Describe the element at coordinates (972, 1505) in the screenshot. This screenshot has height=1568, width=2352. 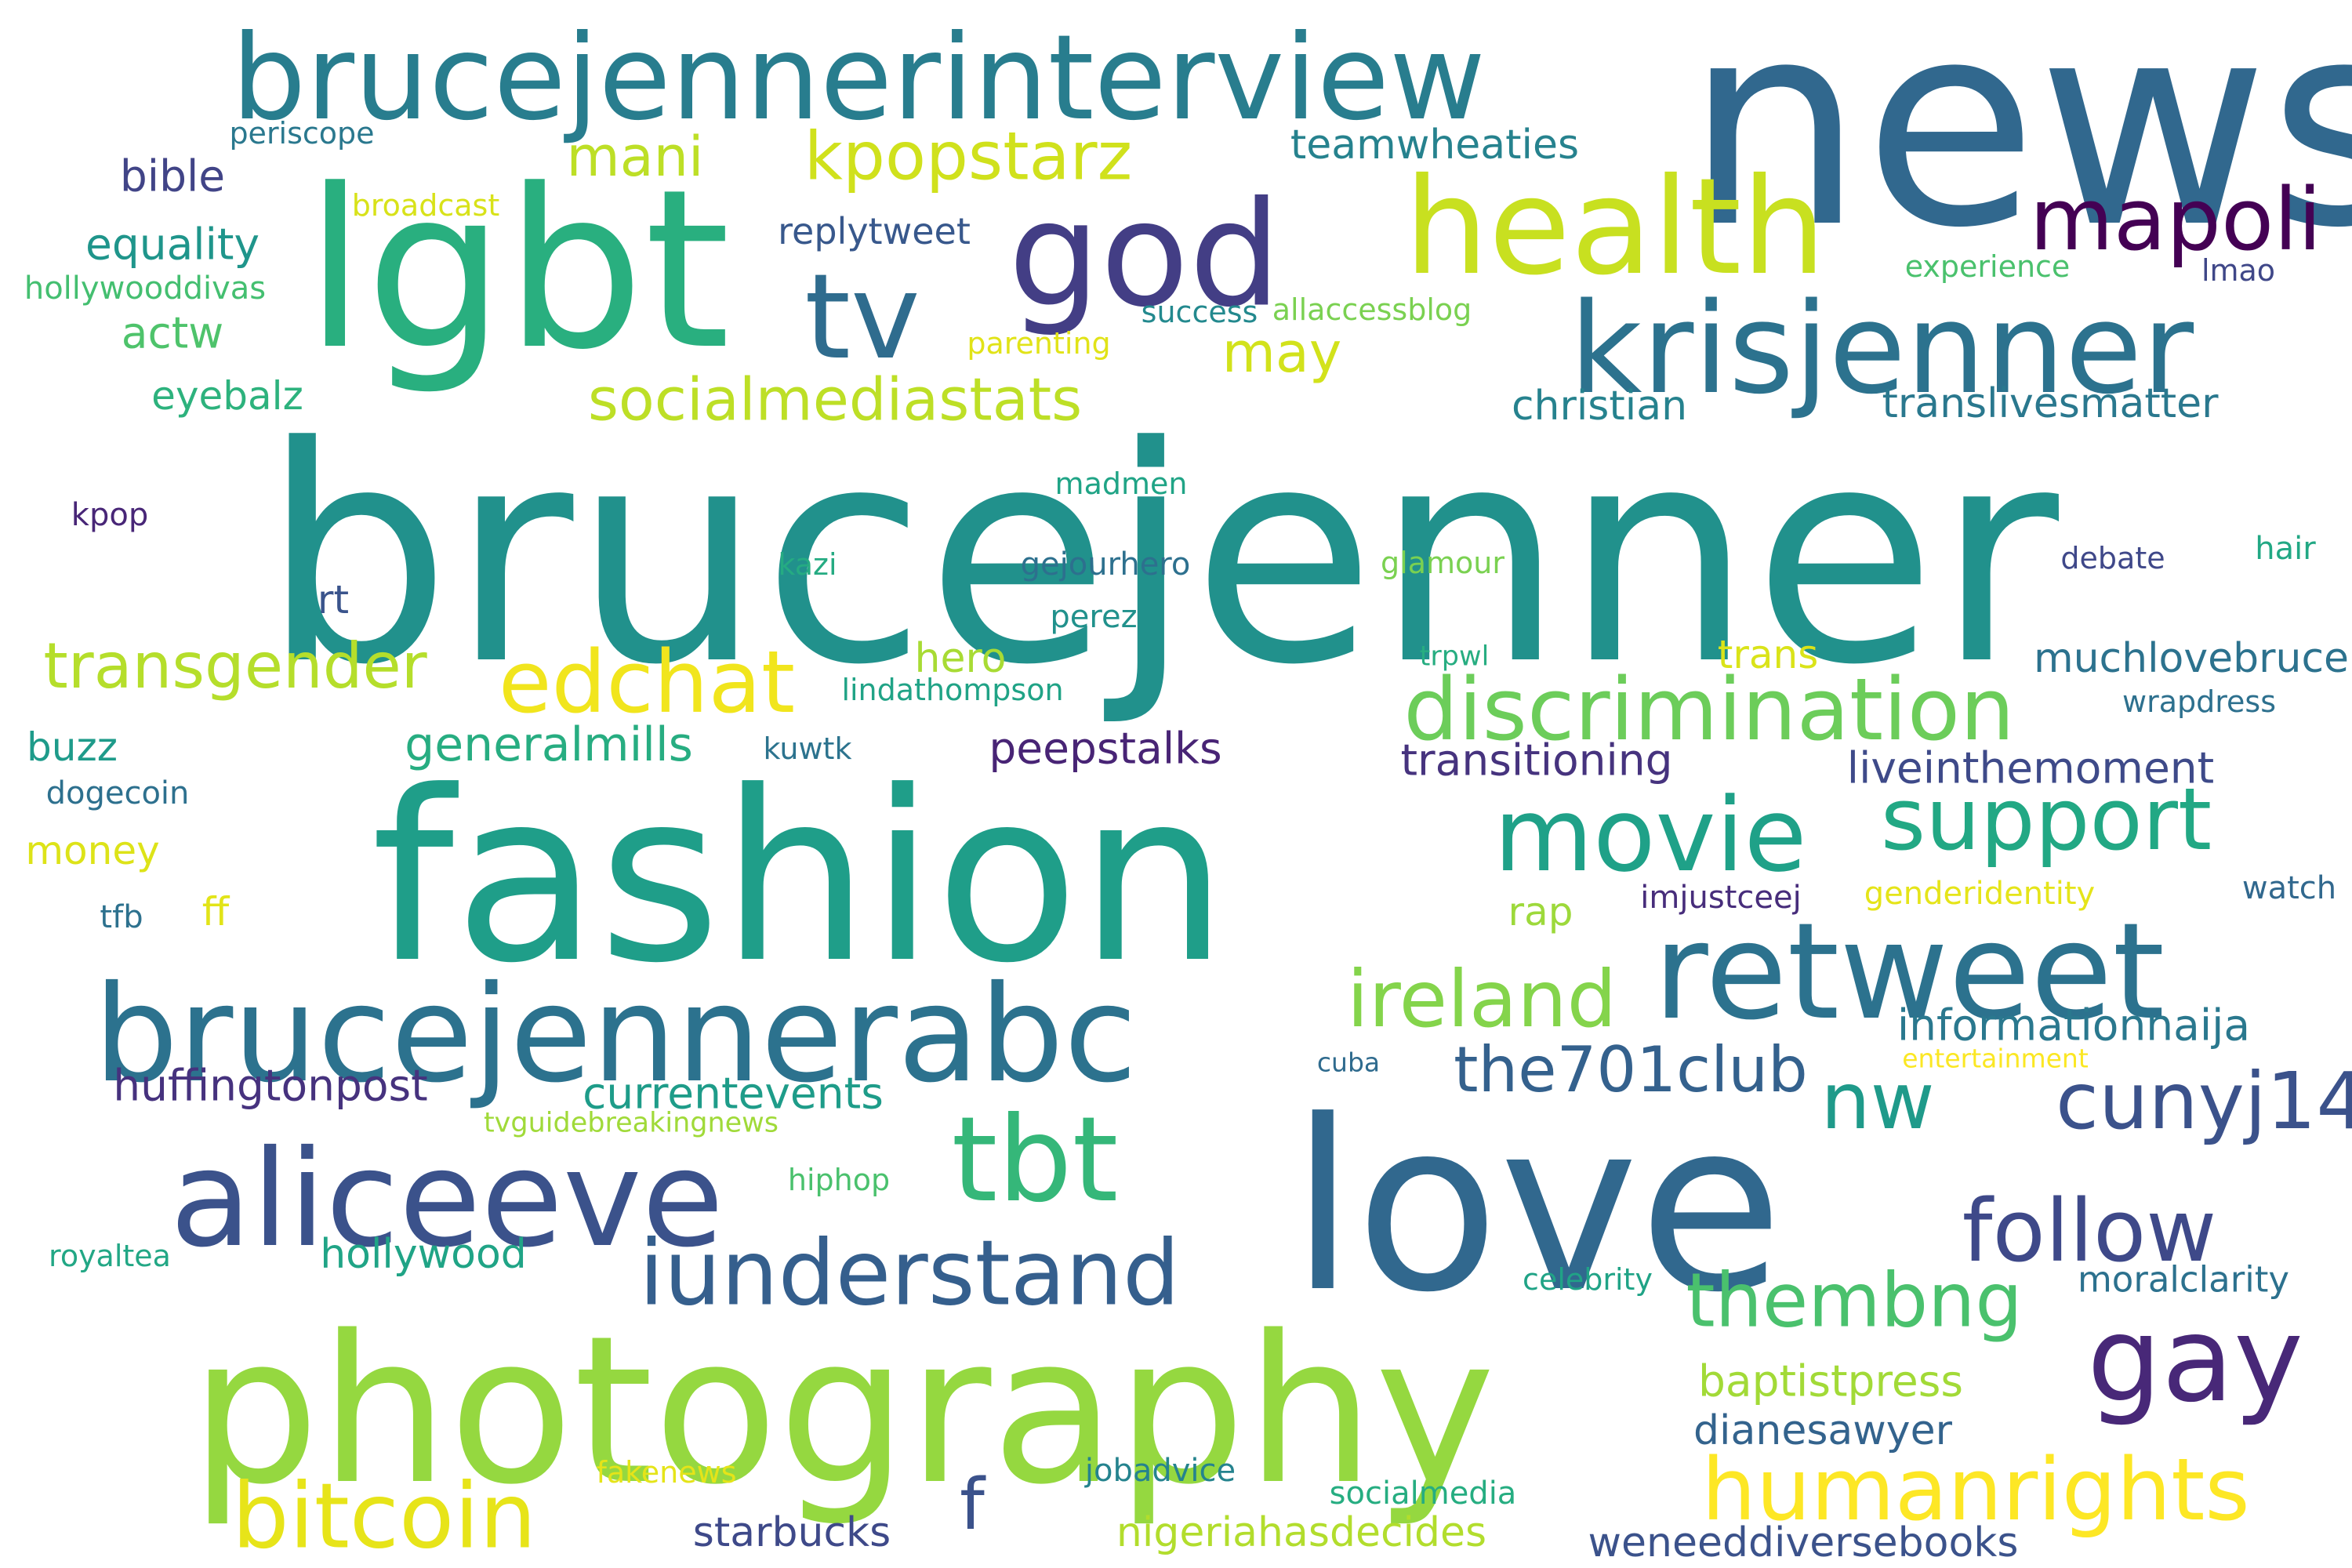
I see `word-f: f` at that location.